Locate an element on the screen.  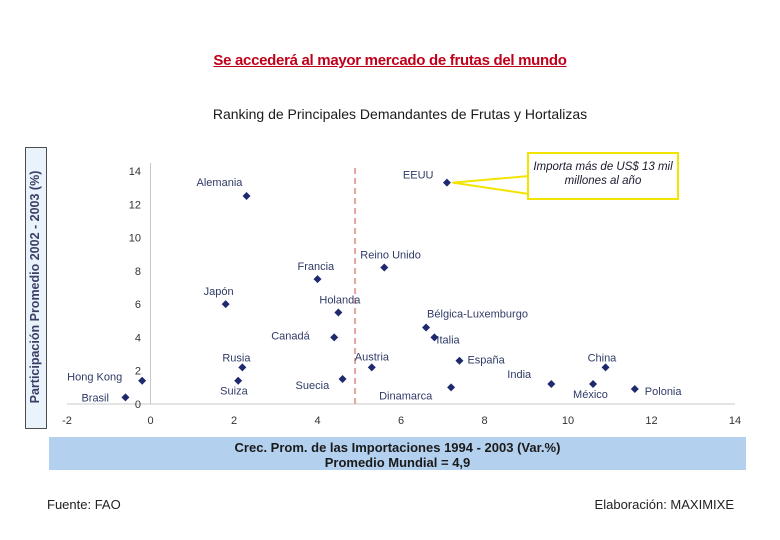
y-tick-label: 12 is located at coordinates (135, 205).